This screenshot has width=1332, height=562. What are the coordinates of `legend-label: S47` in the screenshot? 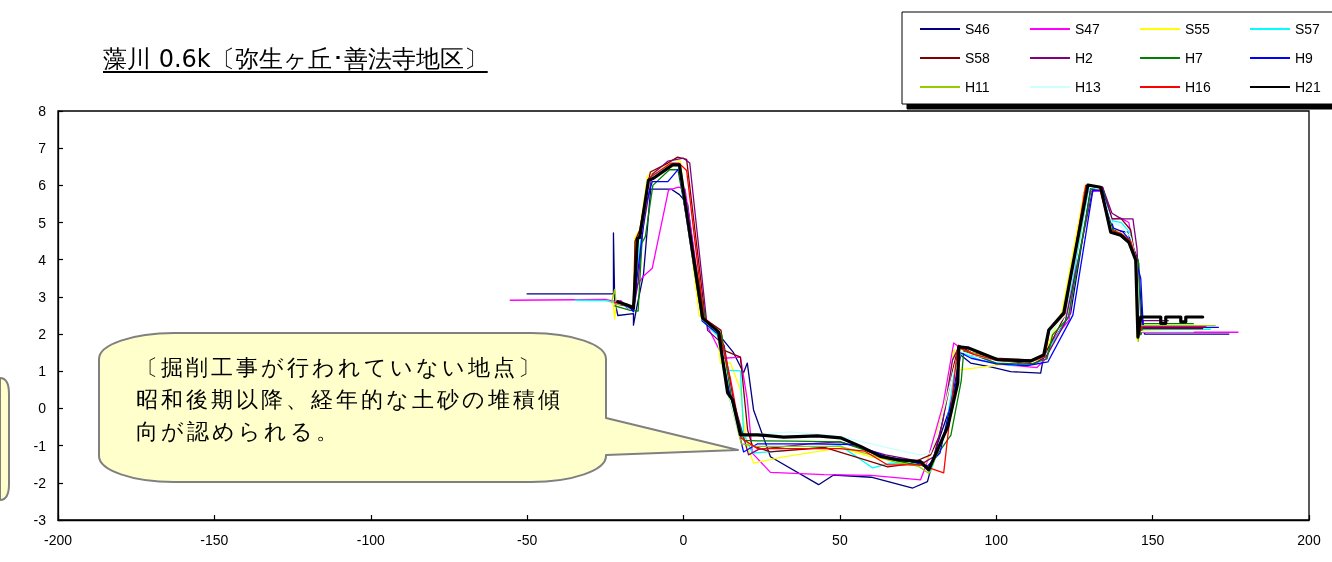 It's located at (1088, 29).